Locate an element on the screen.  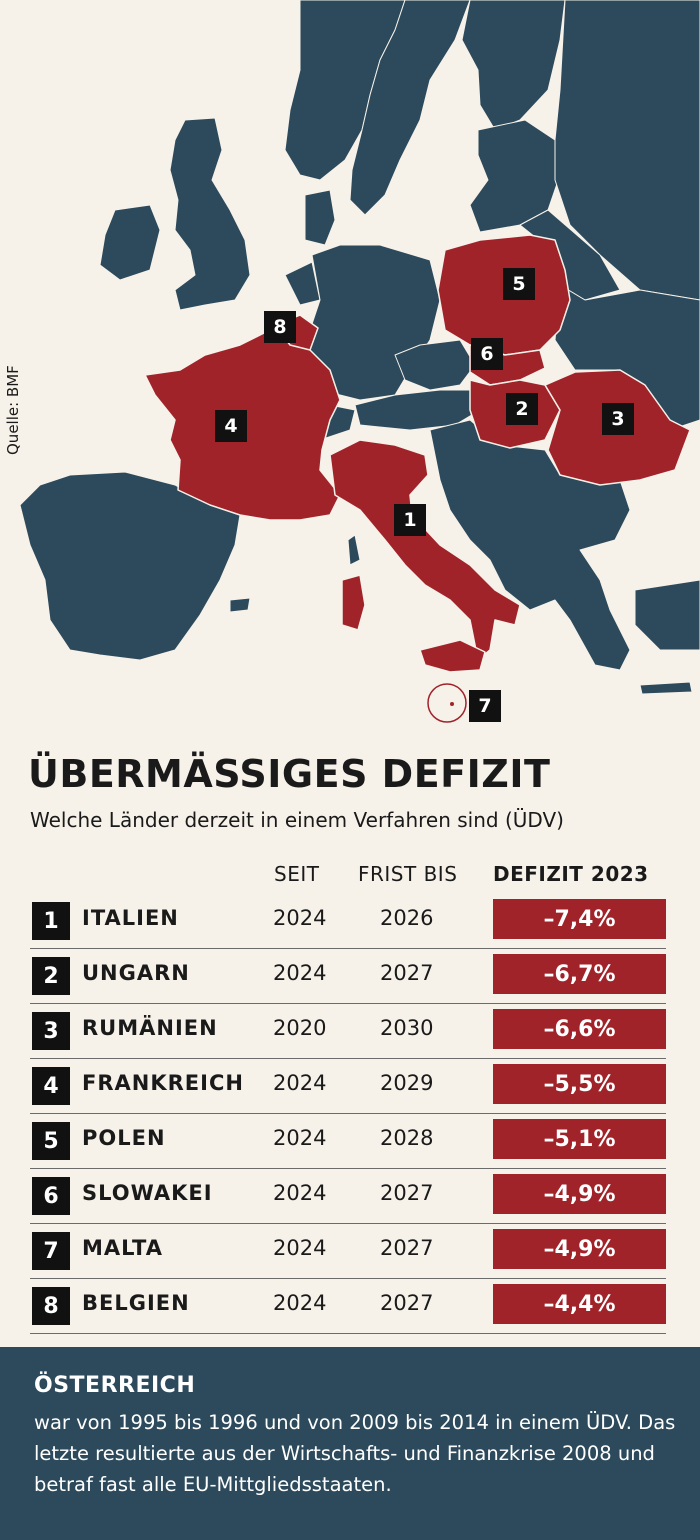
seit-value: 2020 is located at coordinates (300, 1028).